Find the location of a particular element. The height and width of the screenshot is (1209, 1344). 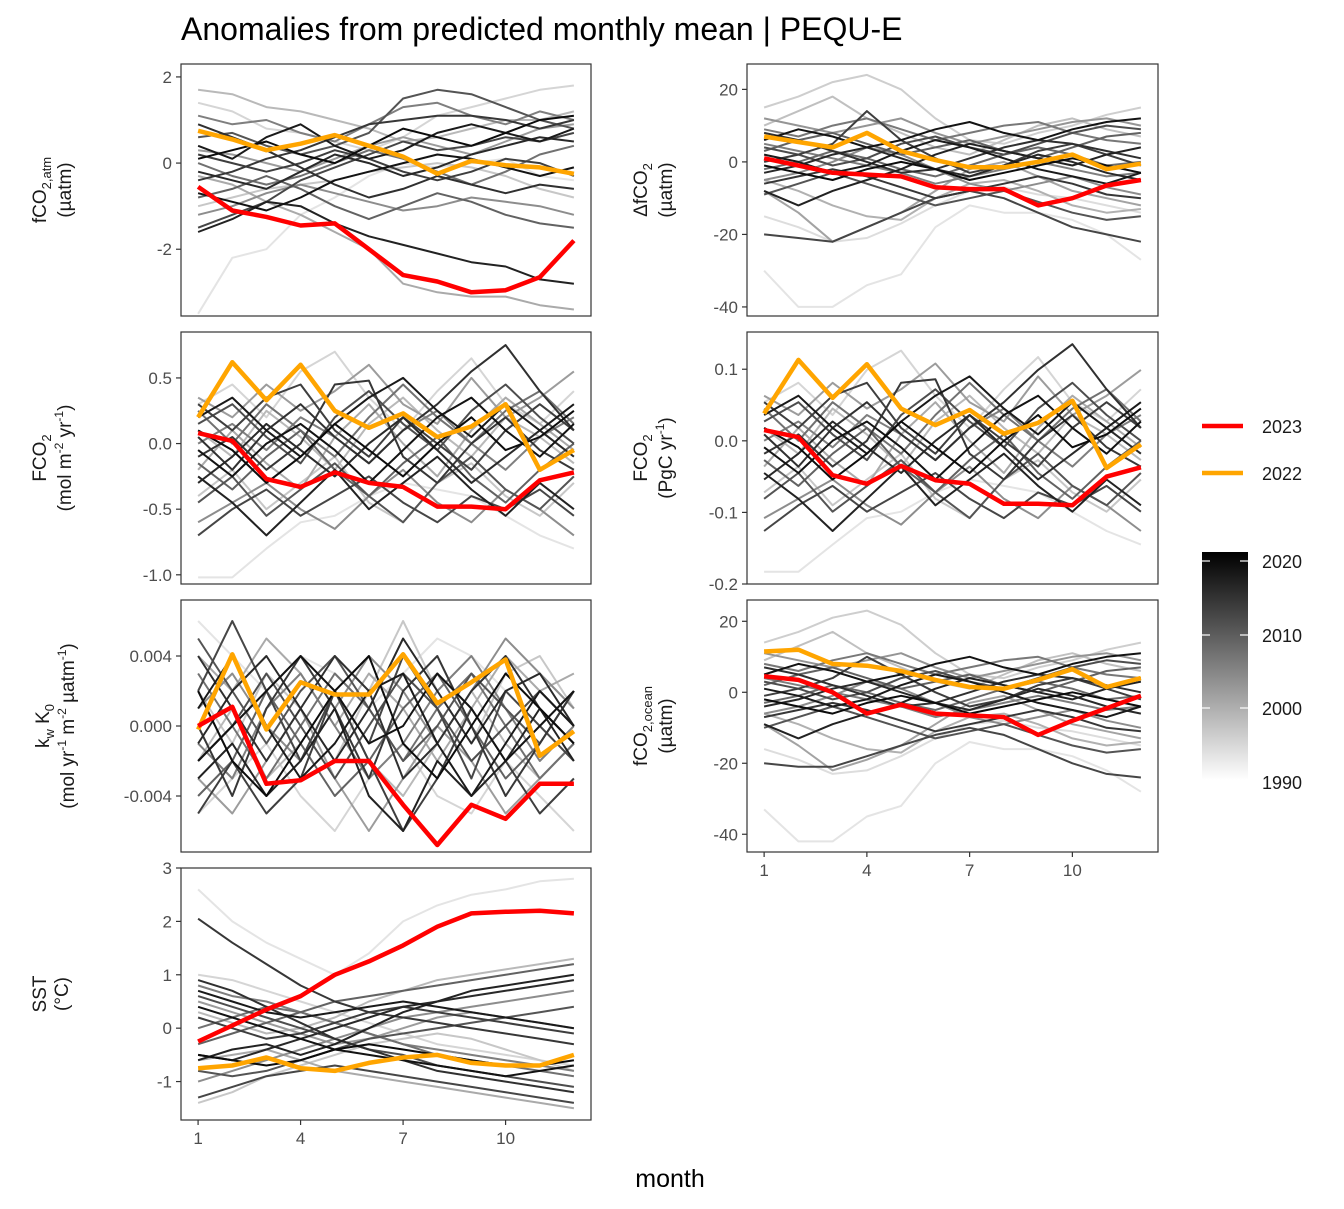

year-line-1995 is located at coordinates (386, 489).